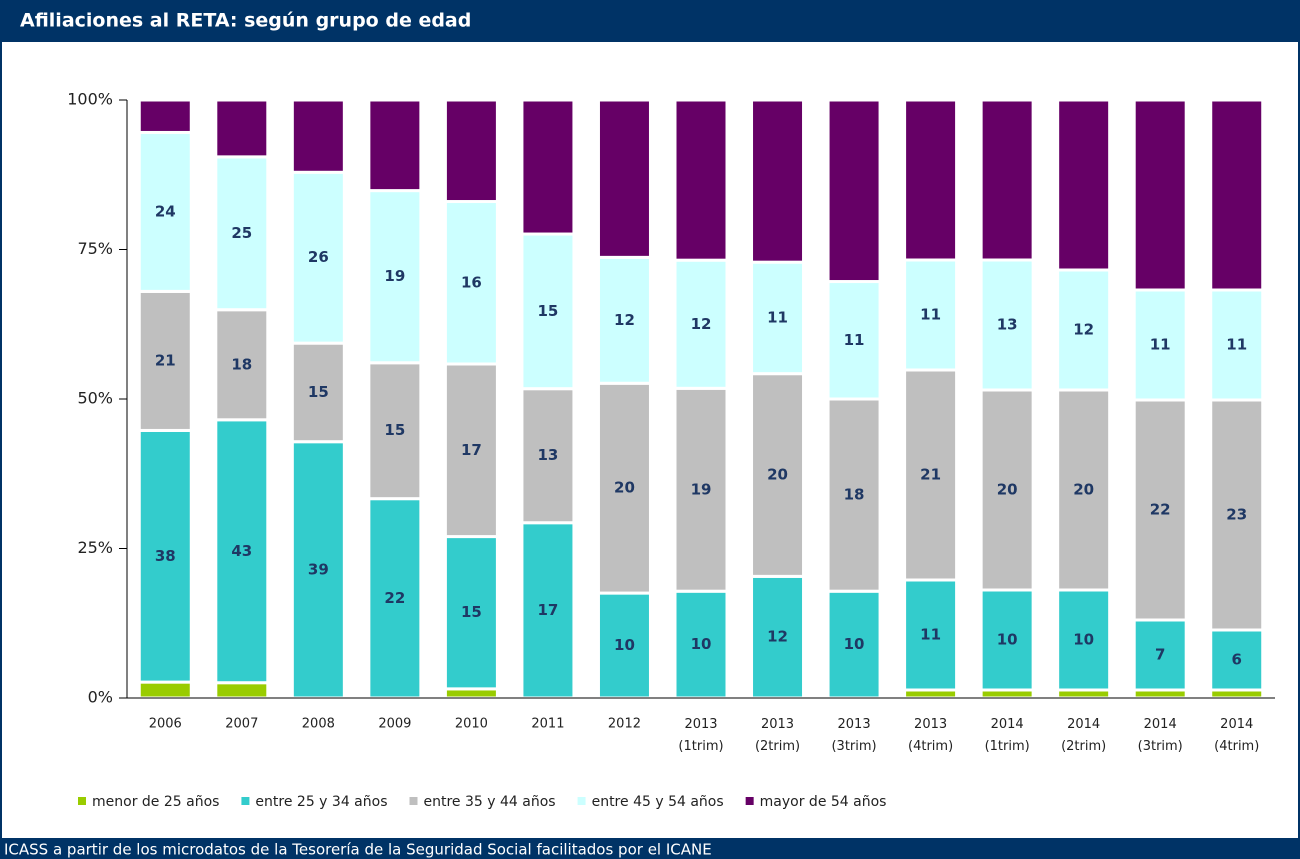 Image resolution: width=1300 pixels, height=859 pixels. Describe the element at coordinates (700, 735) in the screenshot. I see `x-tick-label: 2013 (1trim)` at that location.